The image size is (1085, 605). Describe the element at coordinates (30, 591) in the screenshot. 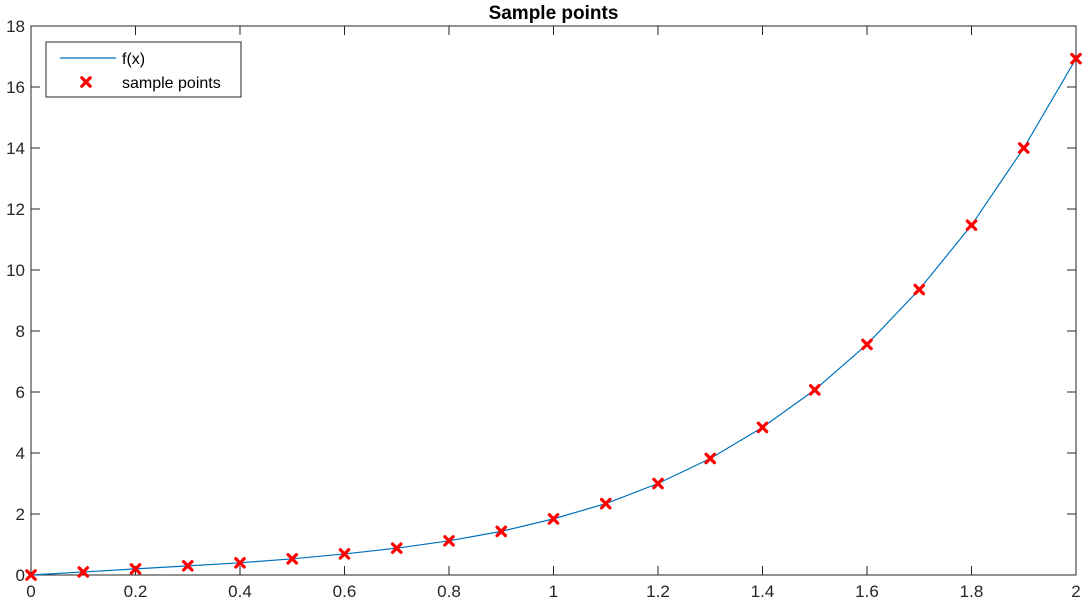

I see `x-tick-label: 0` at that location.